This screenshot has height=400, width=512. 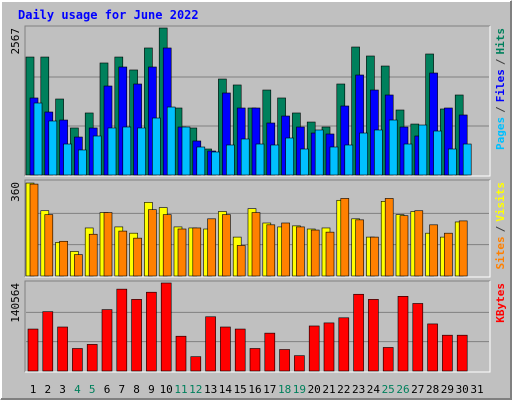 I want to click on legend-entry: KBytes, so click(x=500, y=303).